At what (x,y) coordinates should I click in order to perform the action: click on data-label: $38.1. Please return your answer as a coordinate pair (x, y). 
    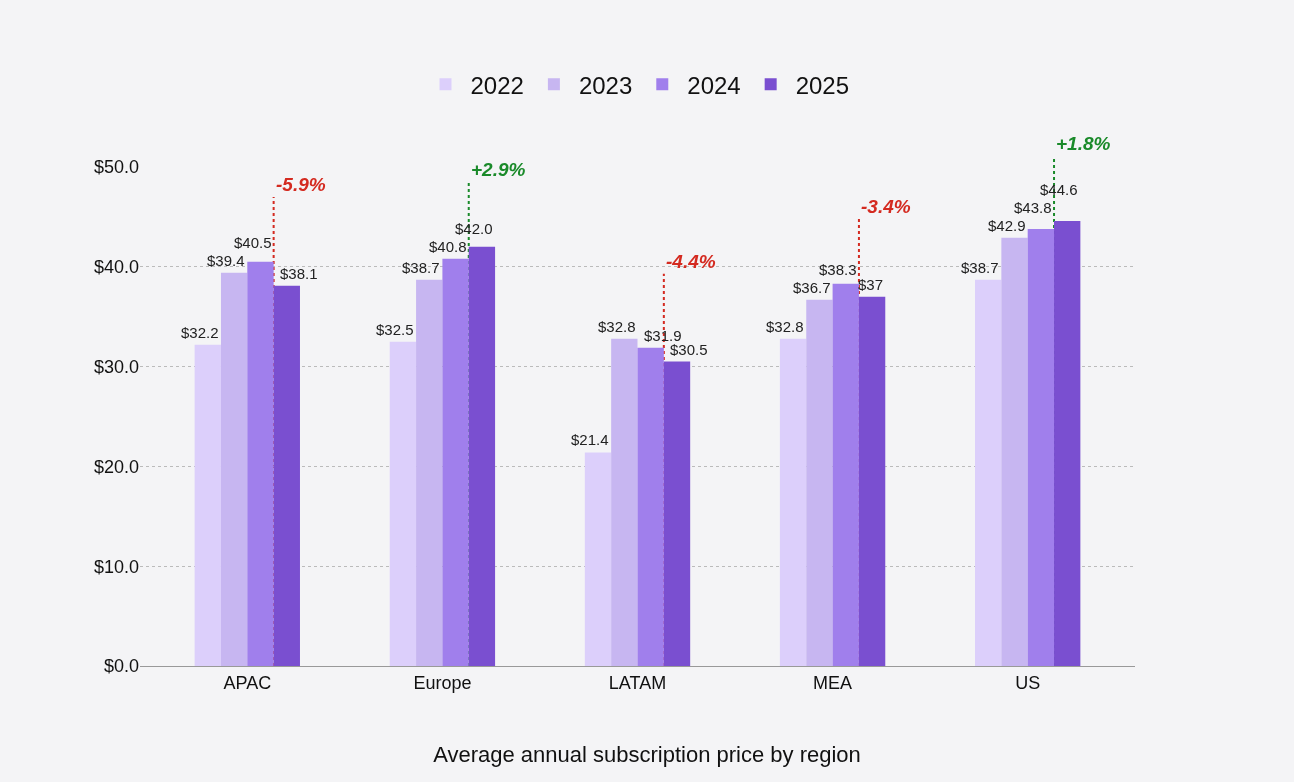
    Looking at the image, I should click on (299, 273).